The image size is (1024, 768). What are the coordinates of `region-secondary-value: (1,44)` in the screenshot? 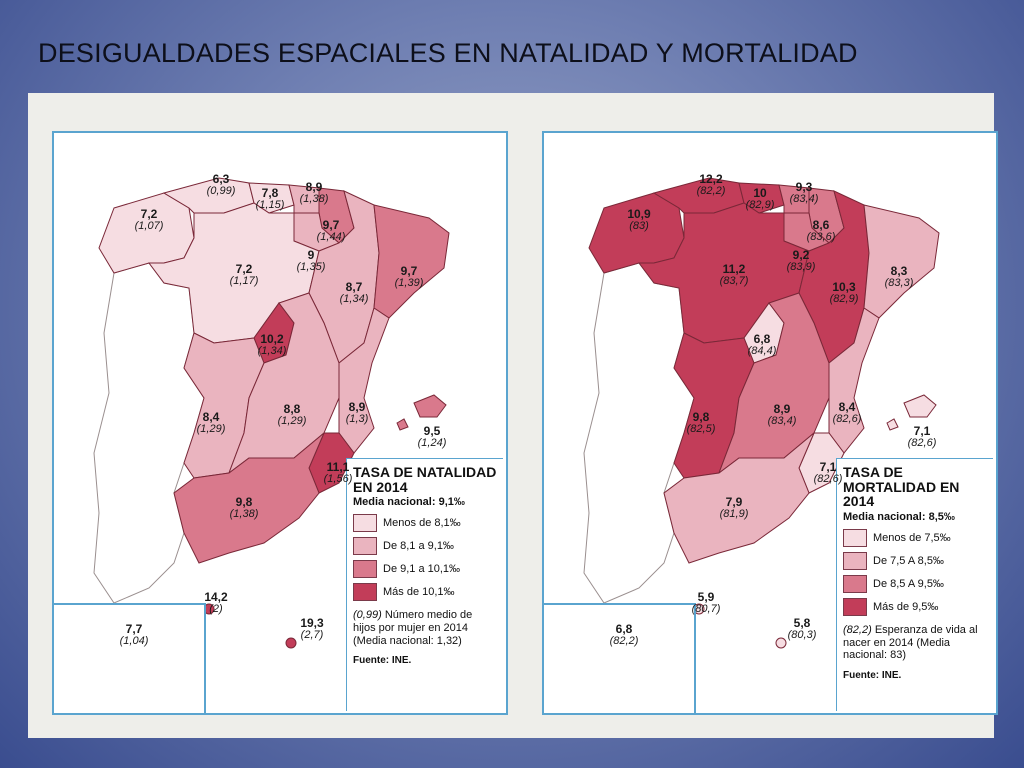 It's located at (331, 236).